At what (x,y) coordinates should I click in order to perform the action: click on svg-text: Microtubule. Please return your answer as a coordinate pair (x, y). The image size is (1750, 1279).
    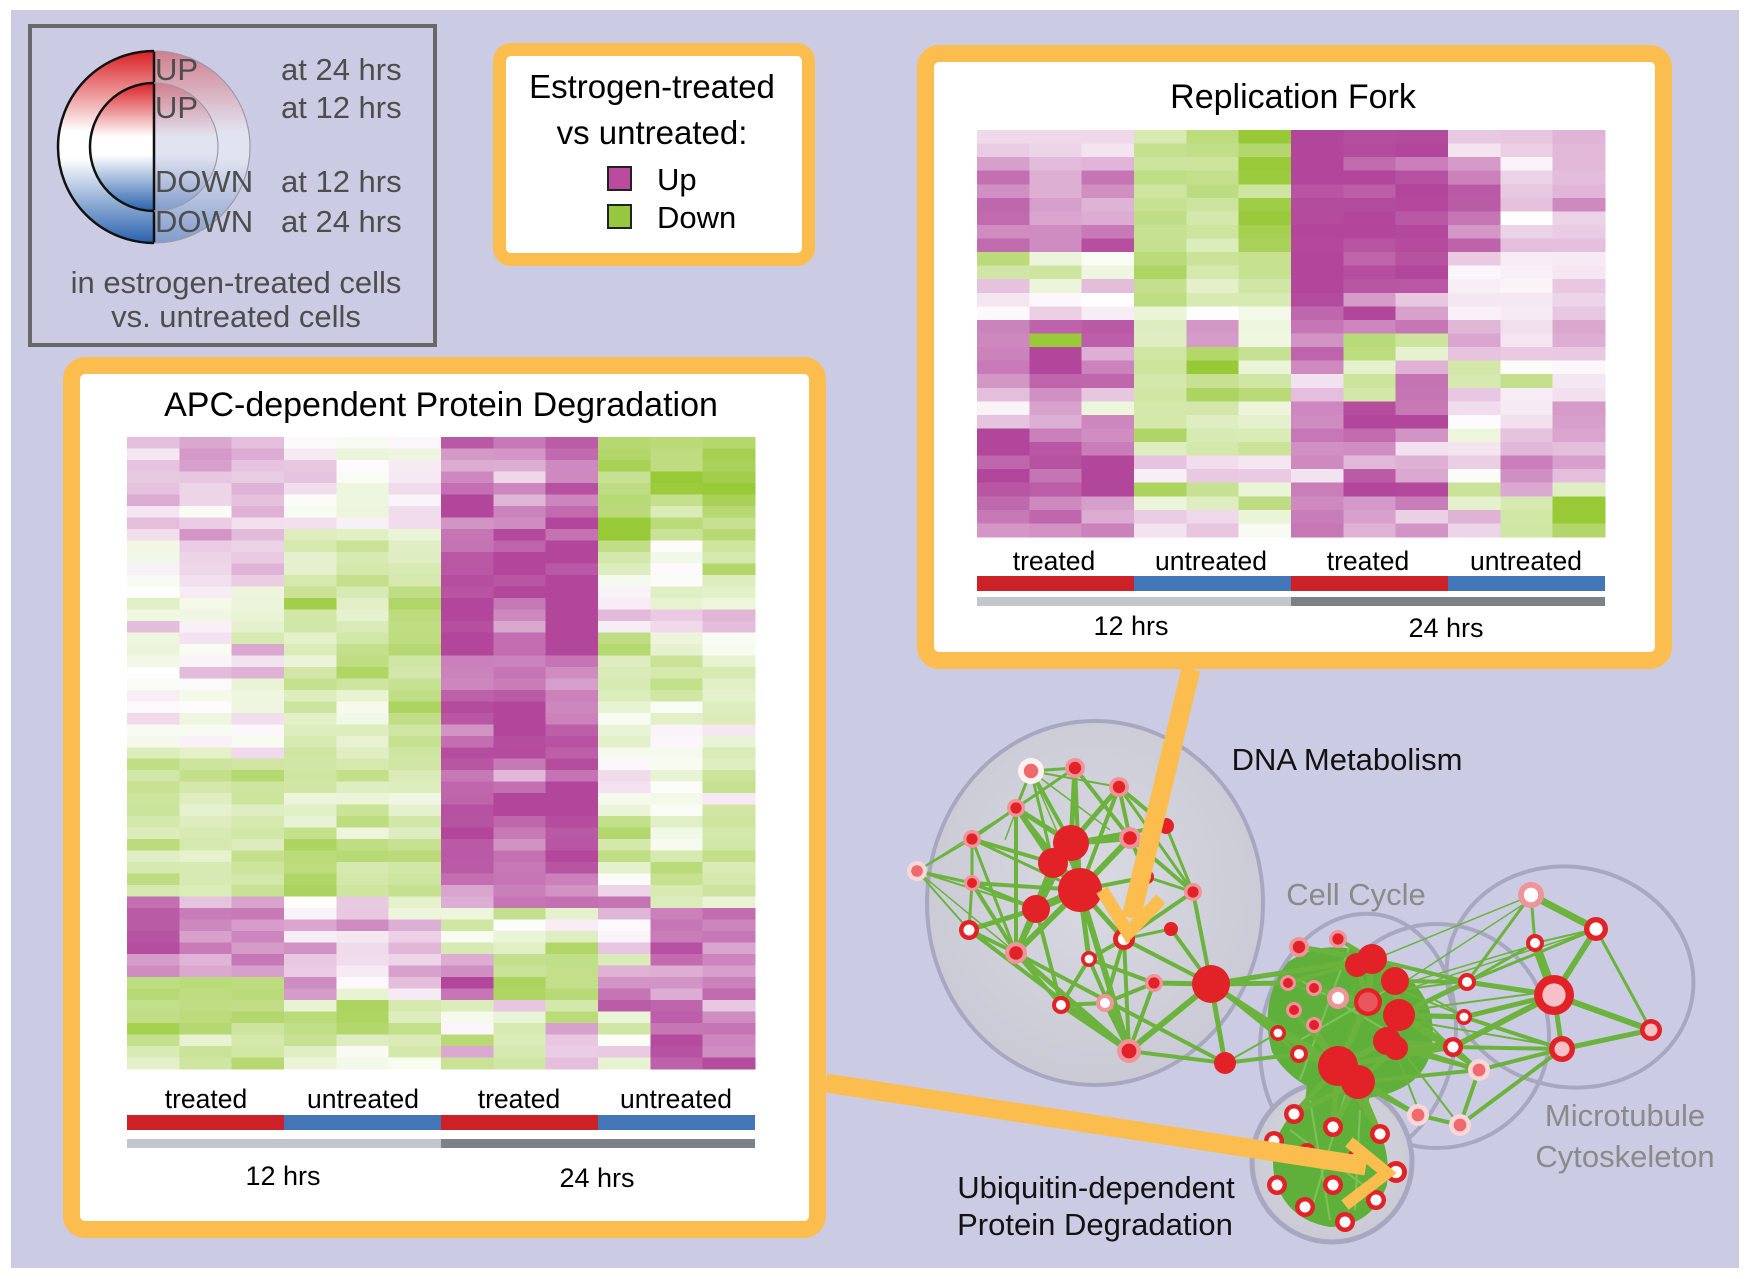
    Looking at the image, I should click on (1625, 1115).